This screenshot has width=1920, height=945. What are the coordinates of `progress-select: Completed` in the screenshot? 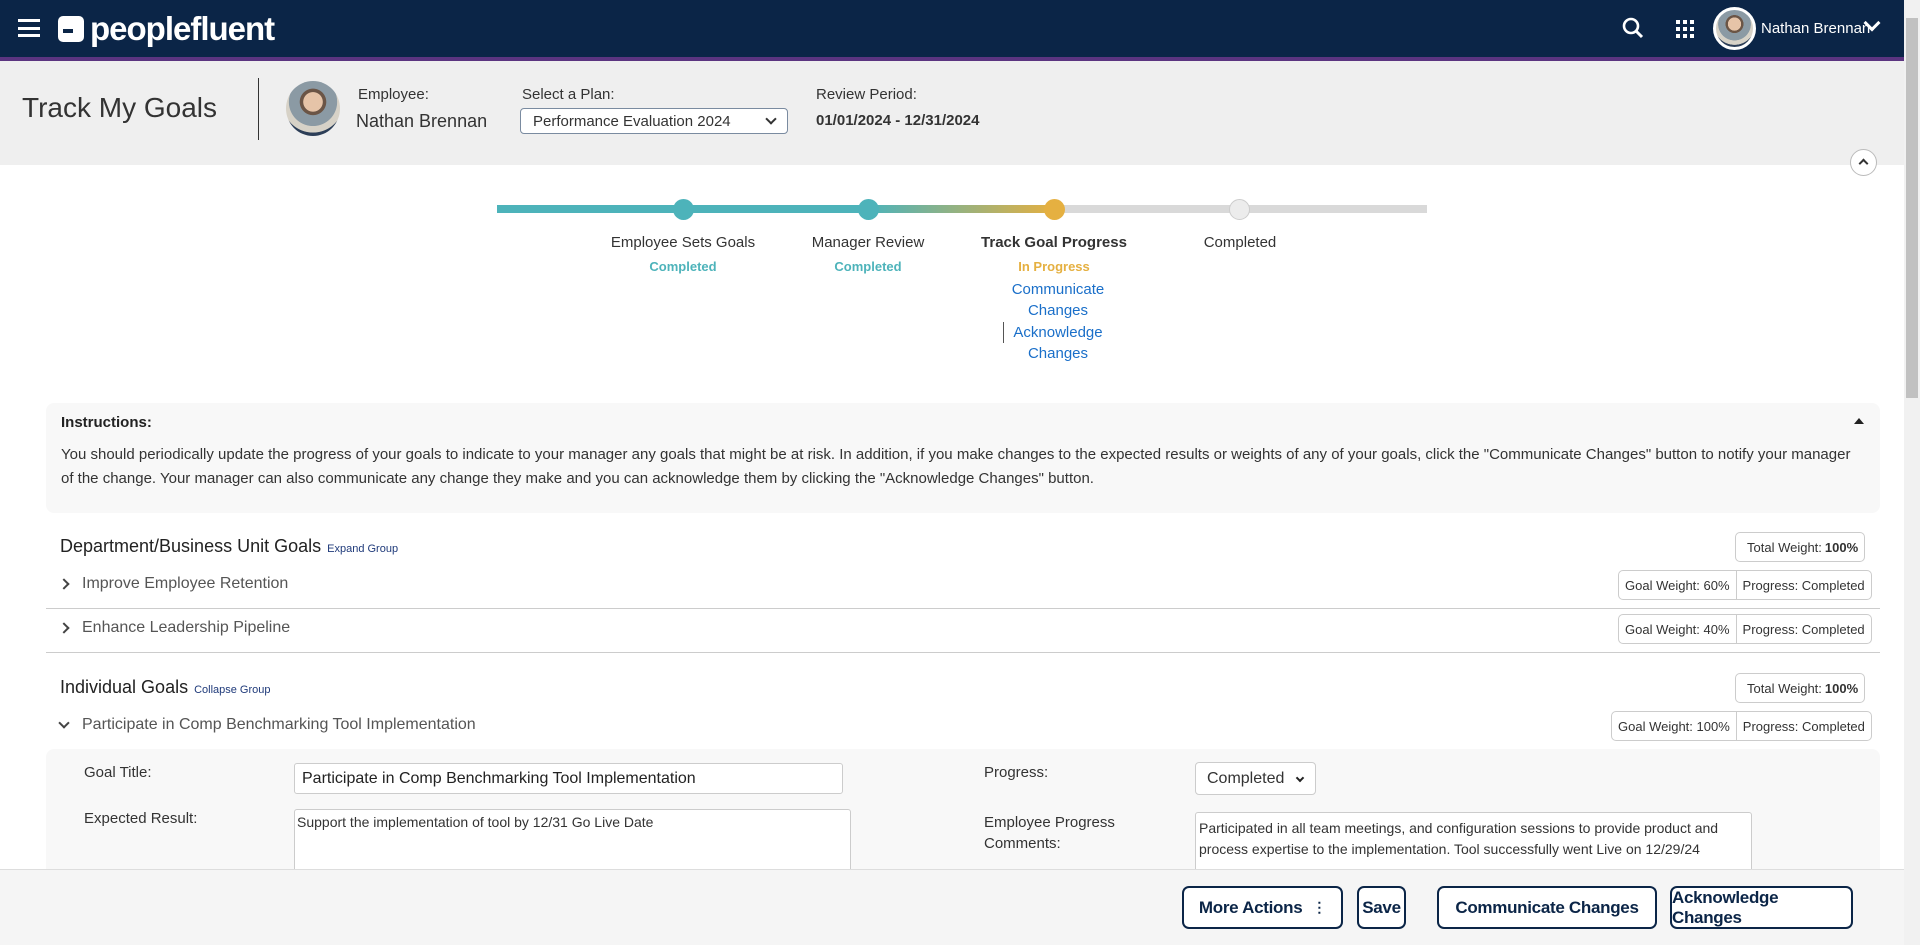 It's located at (1255, 778).